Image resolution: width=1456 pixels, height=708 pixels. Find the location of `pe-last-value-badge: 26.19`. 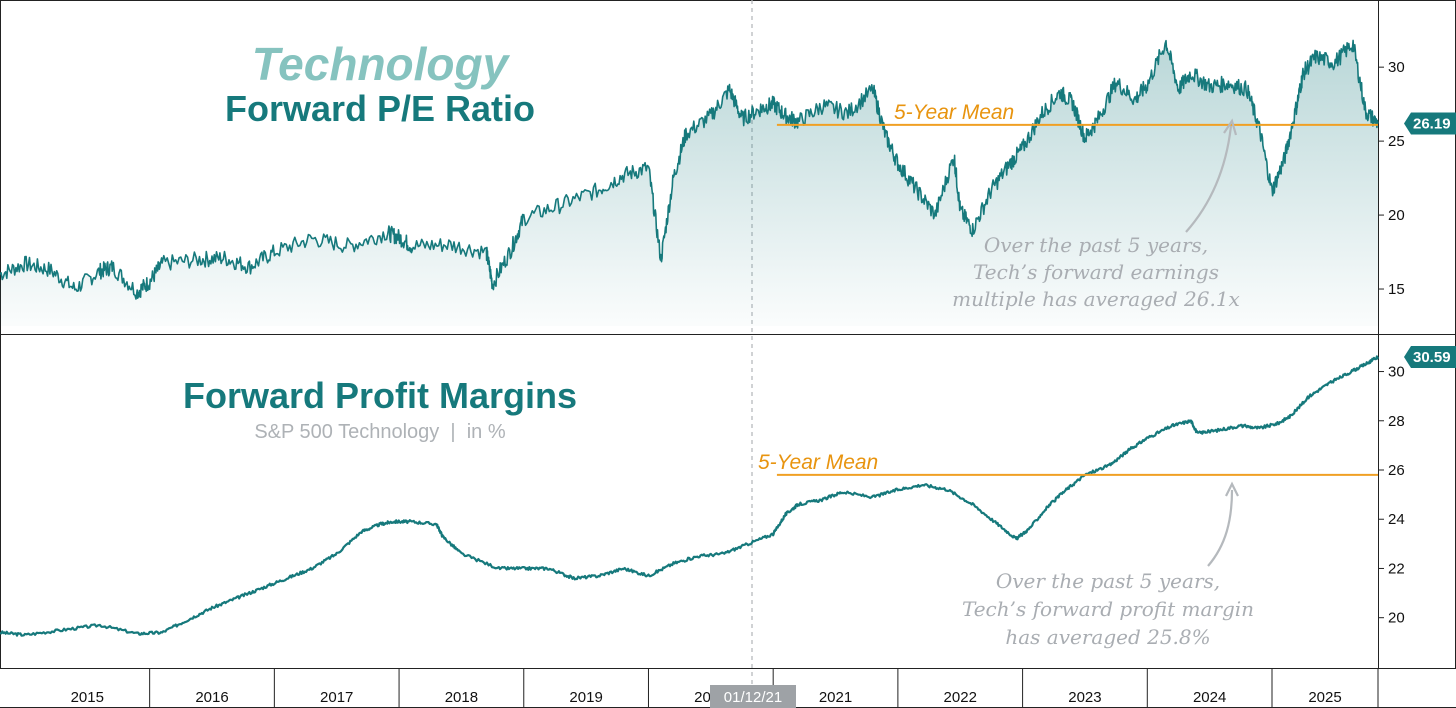

pe-last-value-badge: 26.19 is located at coordinates (1430, 123).